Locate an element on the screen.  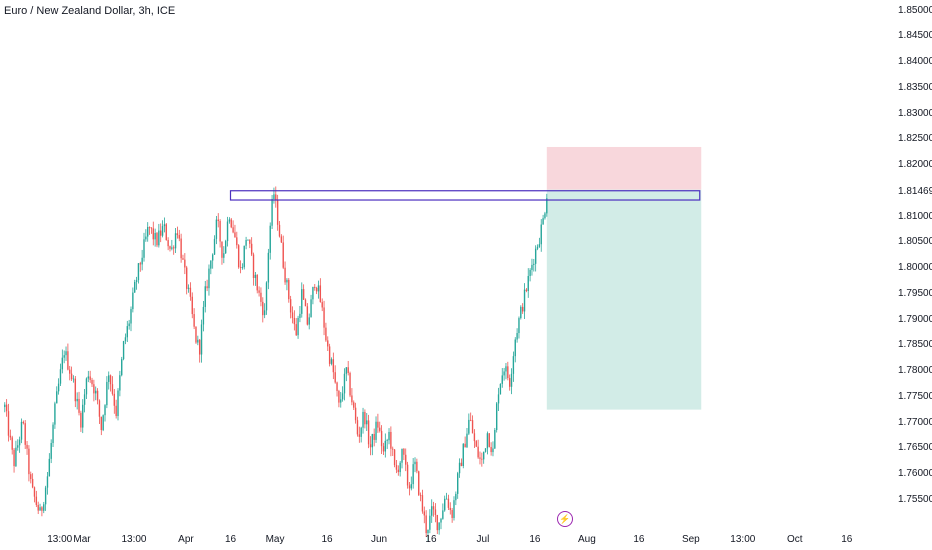
y-tick-label: 1.84500 is located at coordinates (915, 36).